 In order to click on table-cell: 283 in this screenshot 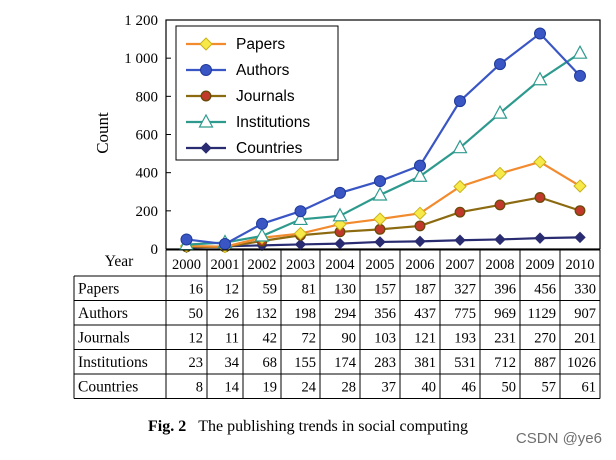, I will do `click(385, 363)`.